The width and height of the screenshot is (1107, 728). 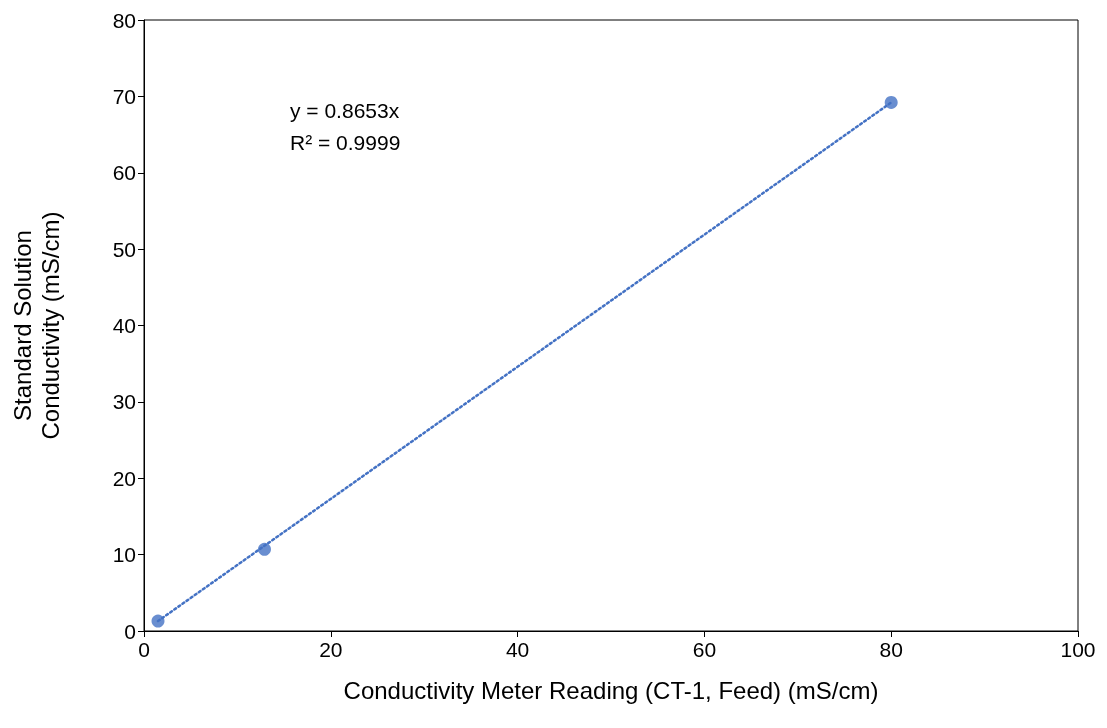 I want to click on x-axis-title: Conductivity Meter Reading (CT-1, Feed) (mS/cm), so click(x=611, y=690).